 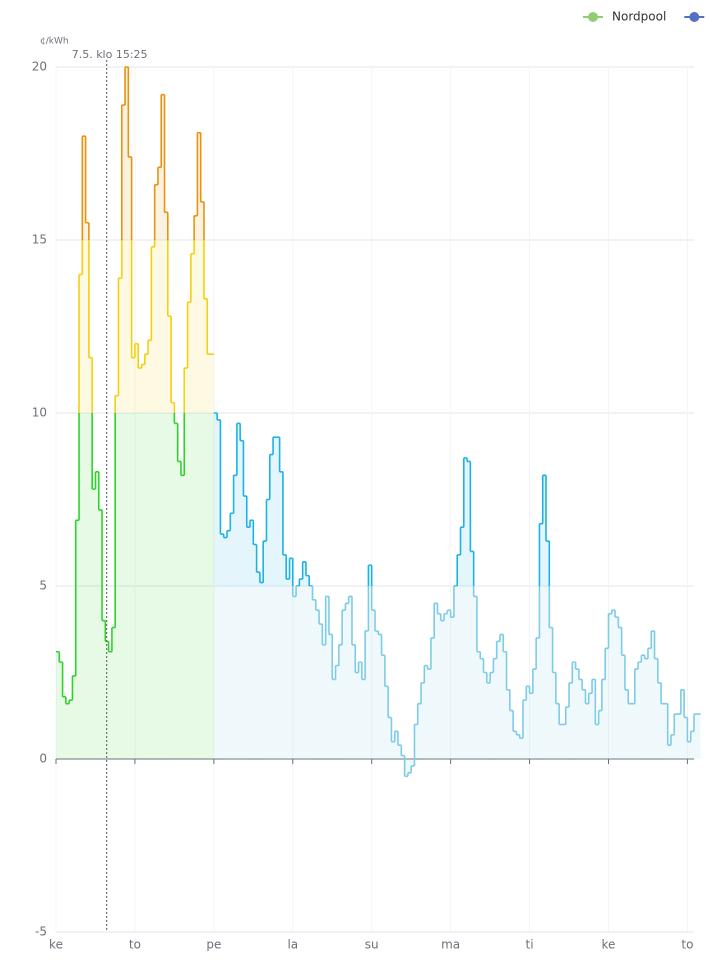 What do you see at coordinates (530, 945) in the screenshot?
I see `x-tick-label: ti` at bounding box center [530, 945].